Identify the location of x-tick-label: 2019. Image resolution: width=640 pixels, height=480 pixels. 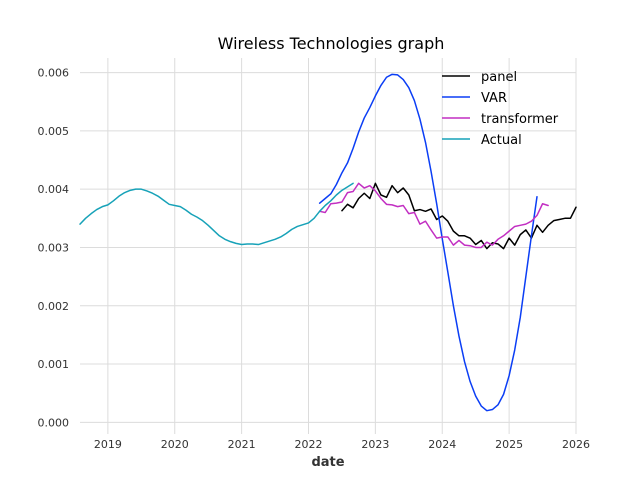
(108, 444).